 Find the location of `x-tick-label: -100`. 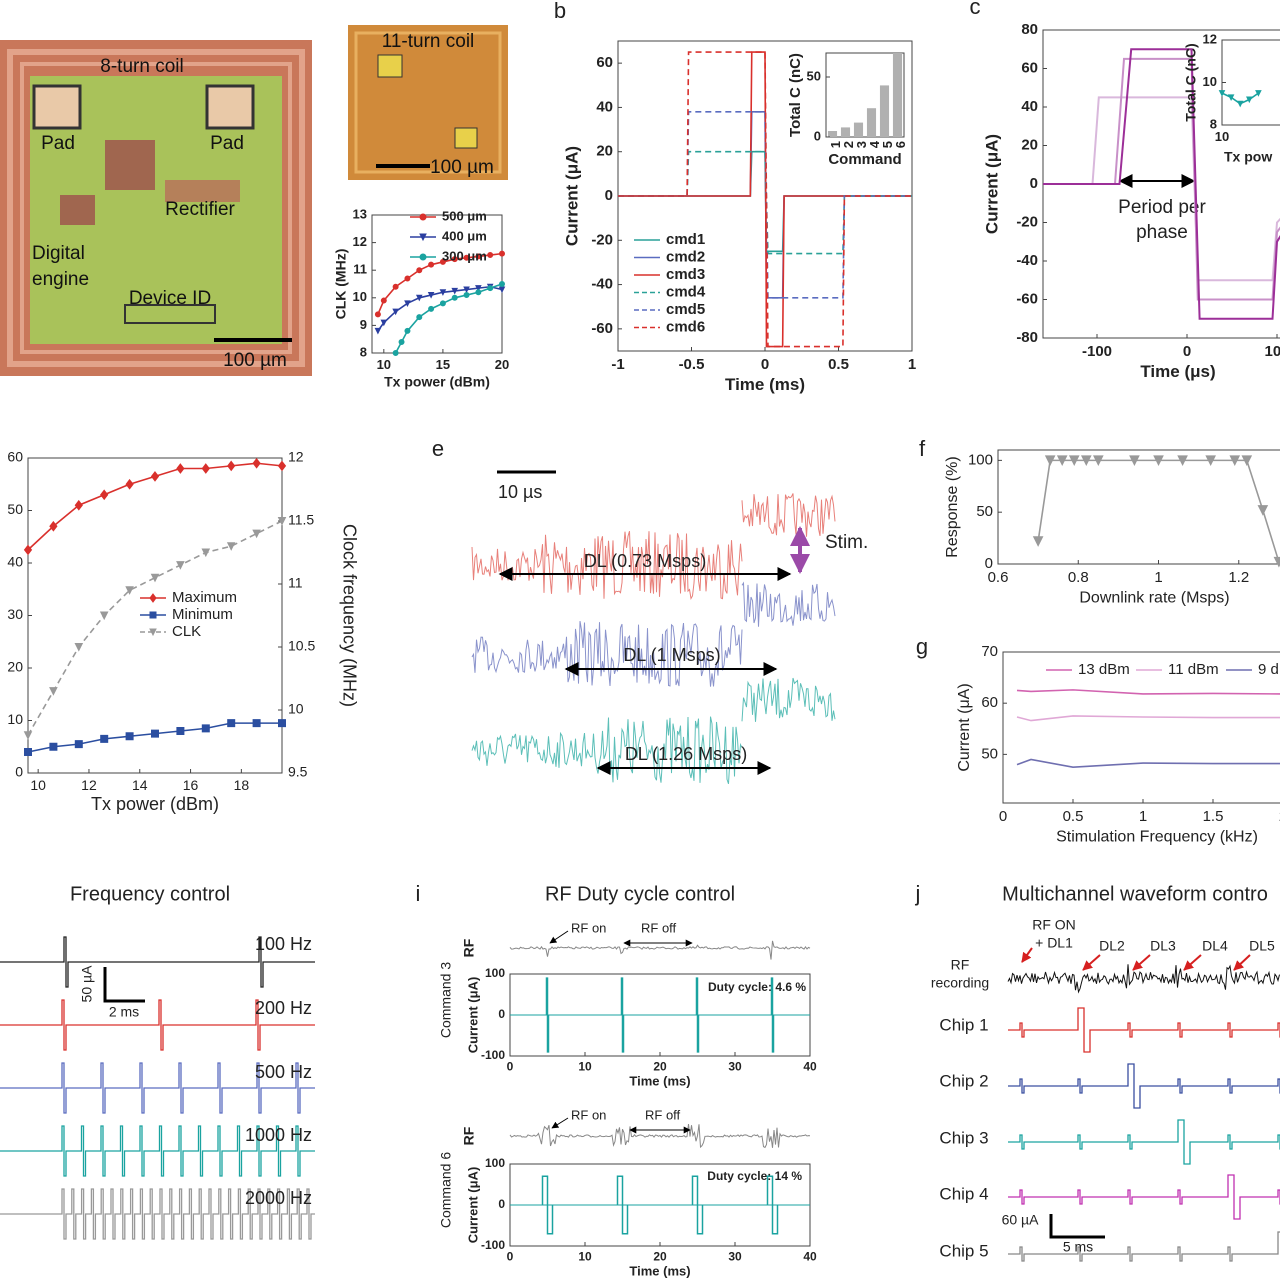

x-tick-label: -100 is located at coordinates (1097, 351).